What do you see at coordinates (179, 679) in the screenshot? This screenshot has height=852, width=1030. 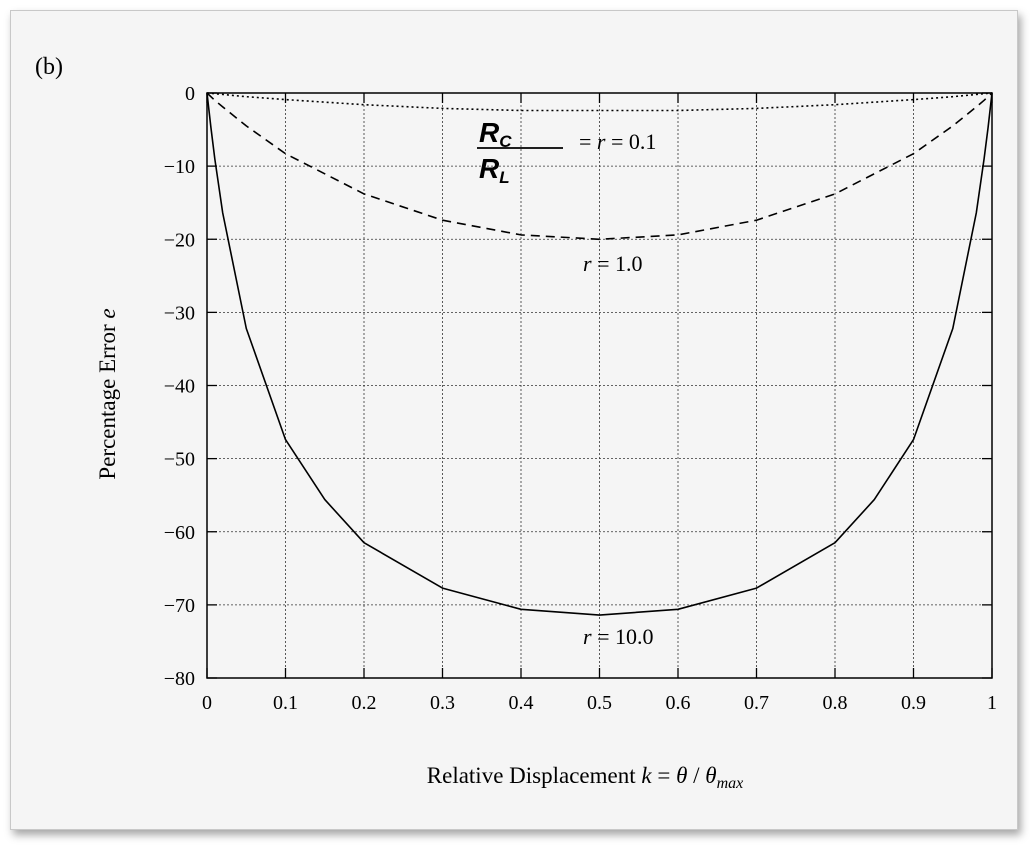 I see `y-tick-label: −80` at bounding box center [179, 679].